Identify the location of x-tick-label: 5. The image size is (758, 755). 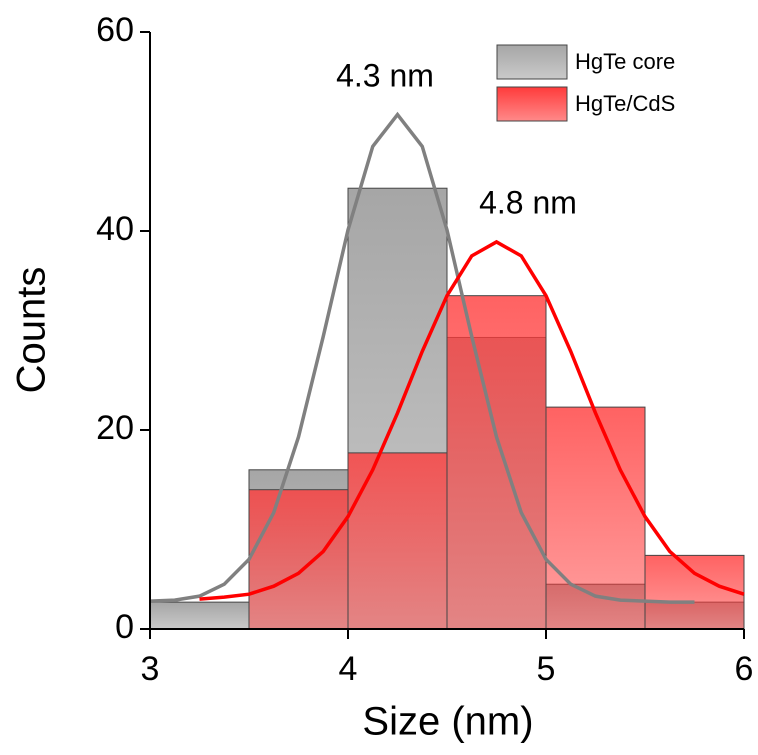
(546, 669).